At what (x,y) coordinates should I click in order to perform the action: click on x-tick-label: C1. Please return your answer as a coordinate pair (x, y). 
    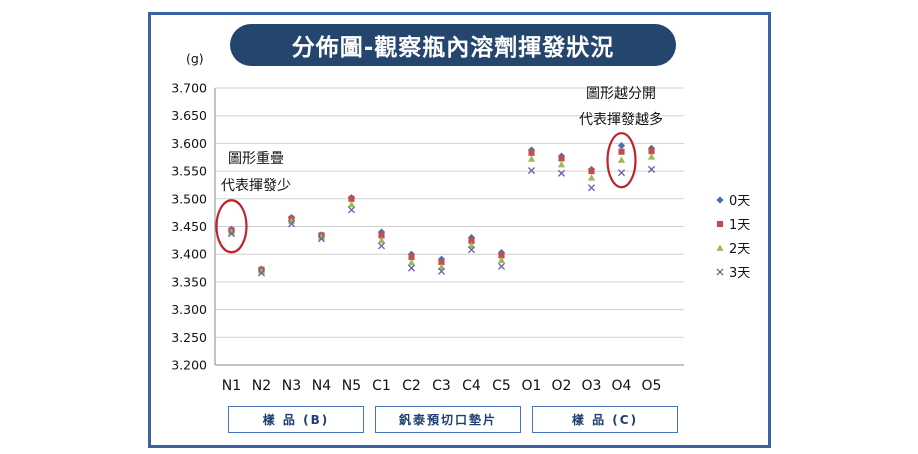
    Looking at the image, I should click on (381, 386).